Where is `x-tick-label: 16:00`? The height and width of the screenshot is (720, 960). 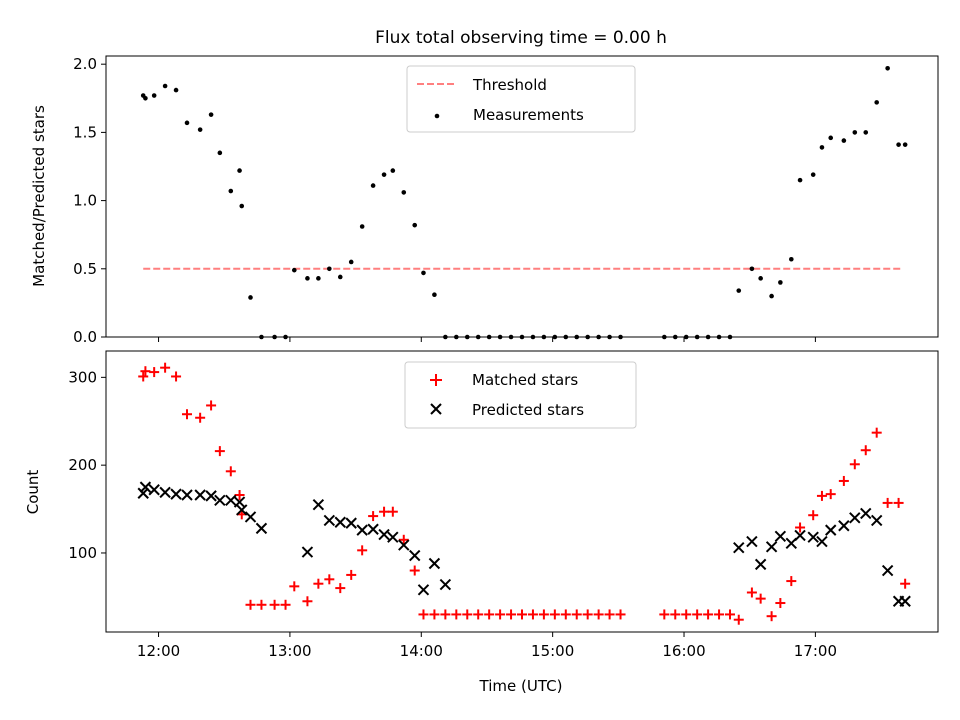
x-tick-label: 16:00 is located at coordinates (683, 651).